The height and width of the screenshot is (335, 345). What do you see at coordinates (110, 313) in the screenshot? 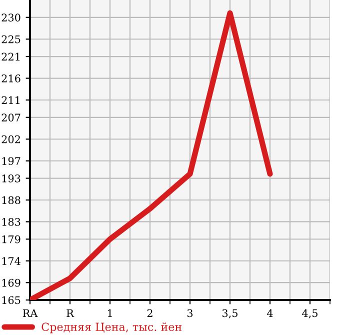
I see `x-tick-label: 1` at bounding box center [110, 313].